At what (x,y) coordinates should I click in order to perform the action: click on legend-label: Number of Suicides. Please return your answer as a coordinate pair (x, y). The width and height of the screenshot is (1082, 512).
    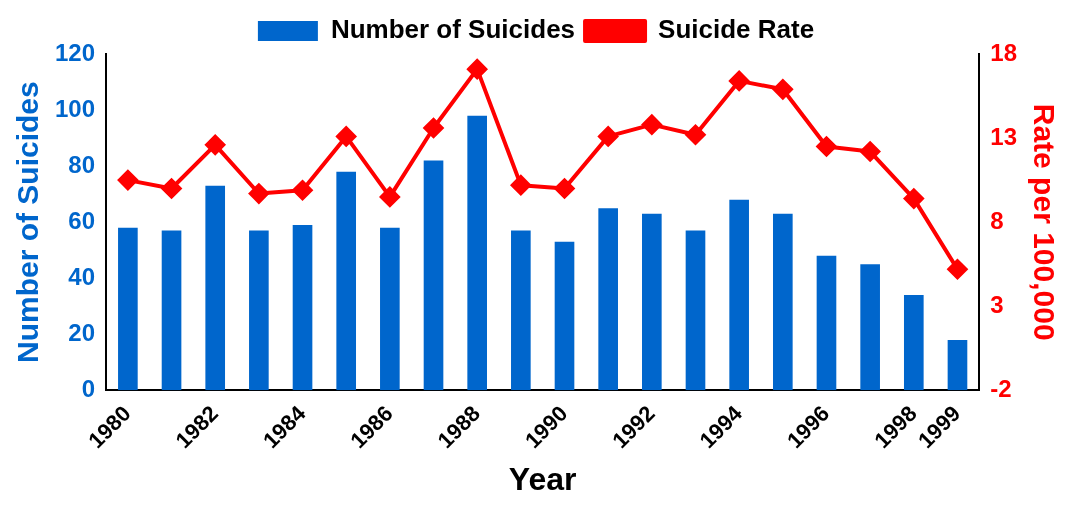
    Looking at the image, I should click on (453, 29).